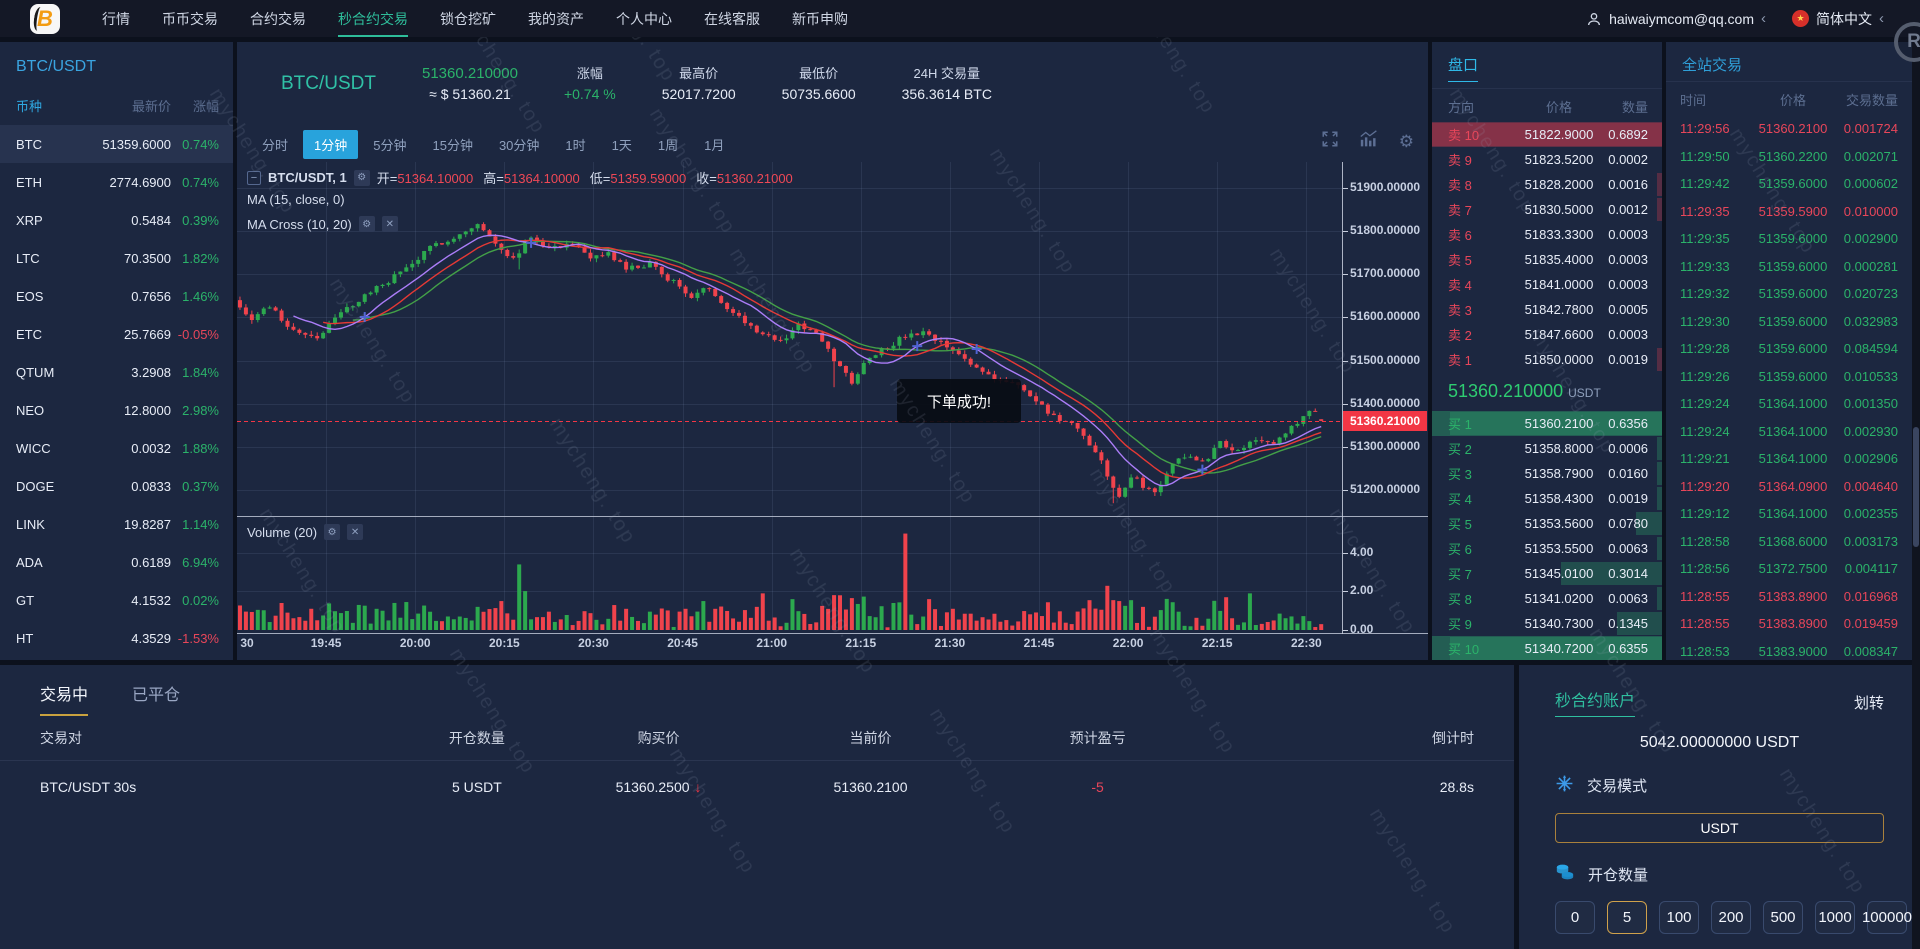 The width and height of the screenshot is (1920, 949). Describe the element at coordinates (116, 18) in the screenshot. I see `nav-item-1: 行情` at that location.